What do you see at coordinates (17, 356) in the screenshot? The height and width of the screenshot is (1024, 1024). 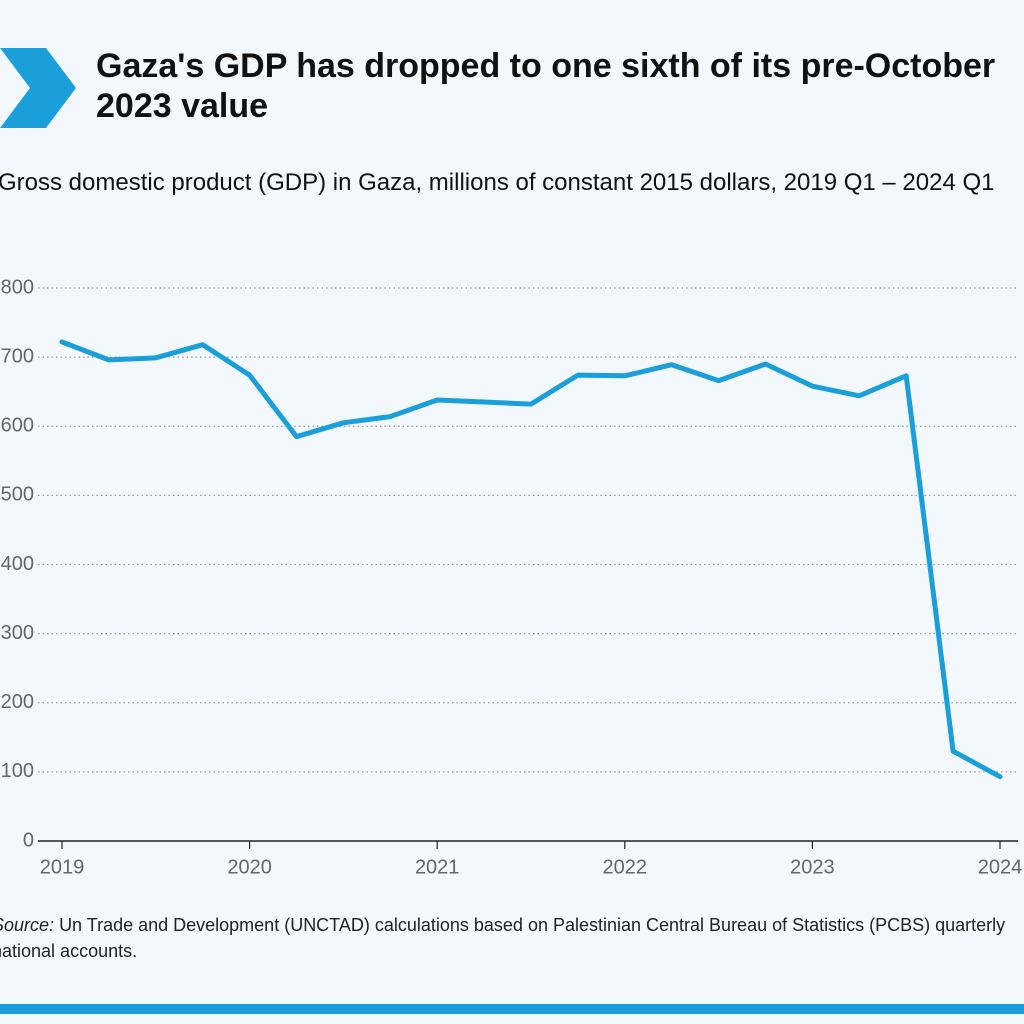 I see `y-tick-label: 700` at bounding box center [17, 356].